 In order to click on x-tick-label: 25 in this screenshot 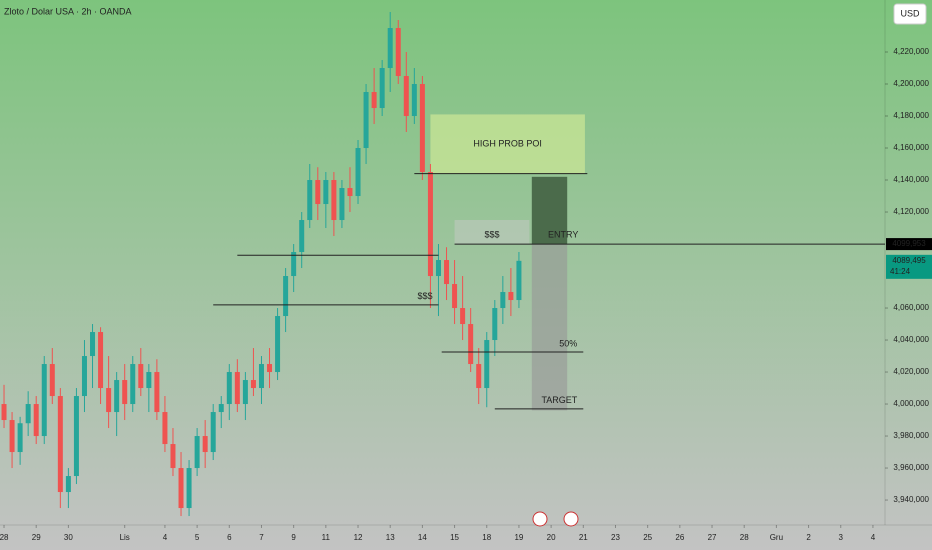, I will do `click(647, 537)`.